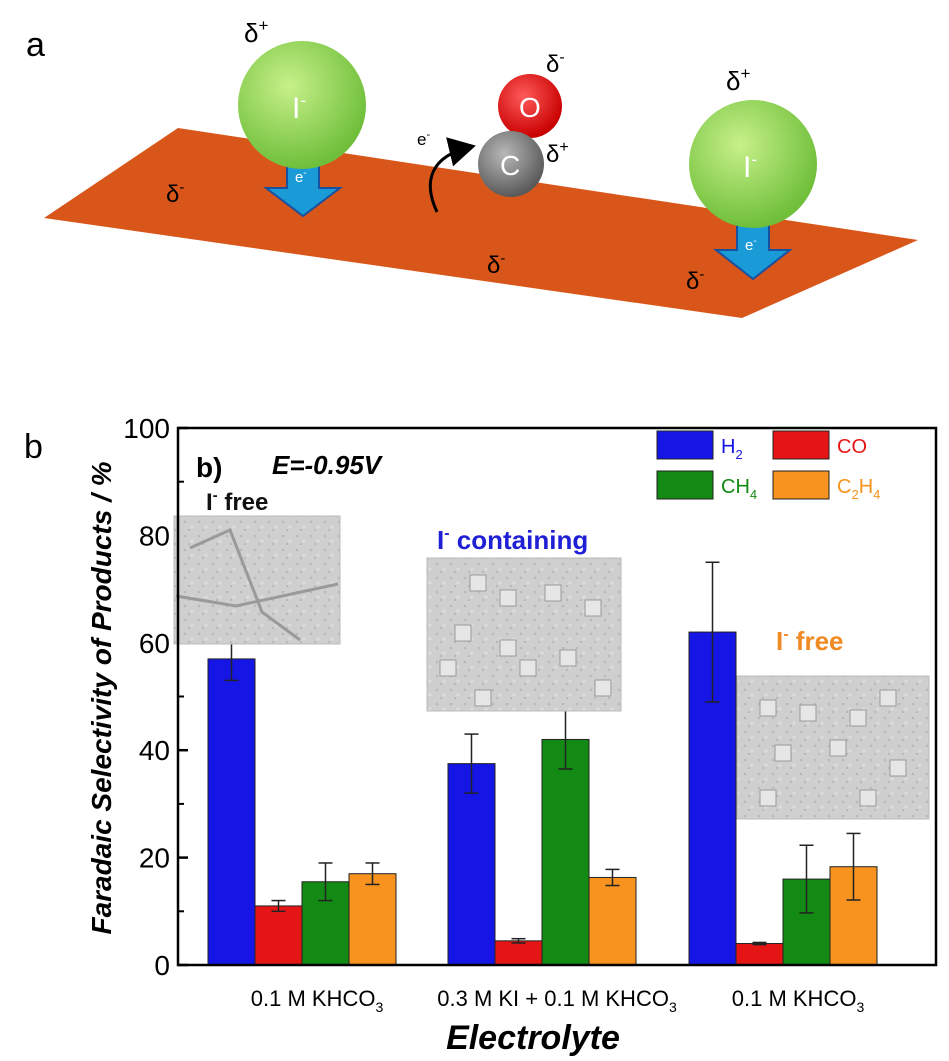 The height and width of the screenshot is (1061, 949). I want to click on x-axis-title: Electrolyte, so click(533, 1038).